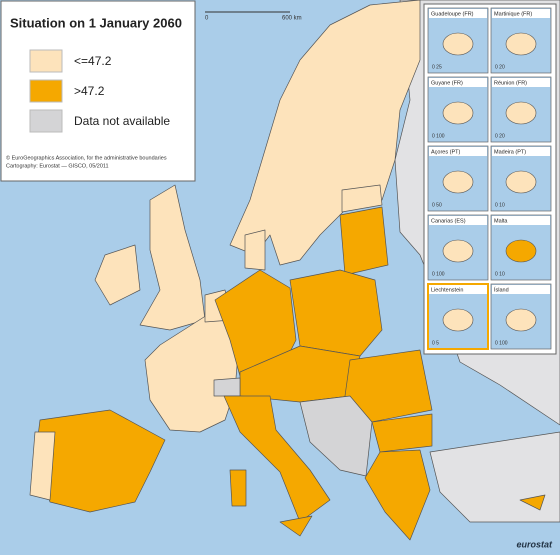  Describe the element at coordinates (172, 257) in the screenshot. I see `united-kingdom` at that location.